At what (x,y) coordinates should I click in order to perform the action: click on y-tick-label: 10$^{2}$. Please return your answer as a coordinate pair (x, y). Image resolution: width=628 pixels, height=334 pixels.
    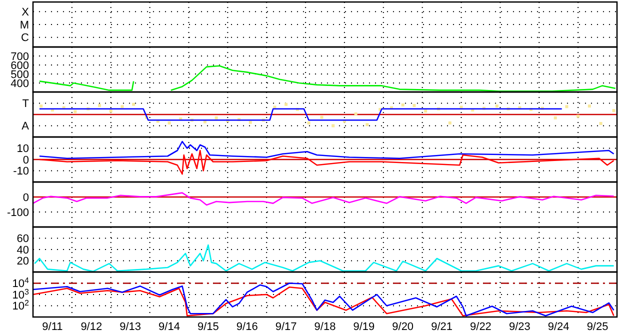
    Looking at the image, I should click on (21, 305).